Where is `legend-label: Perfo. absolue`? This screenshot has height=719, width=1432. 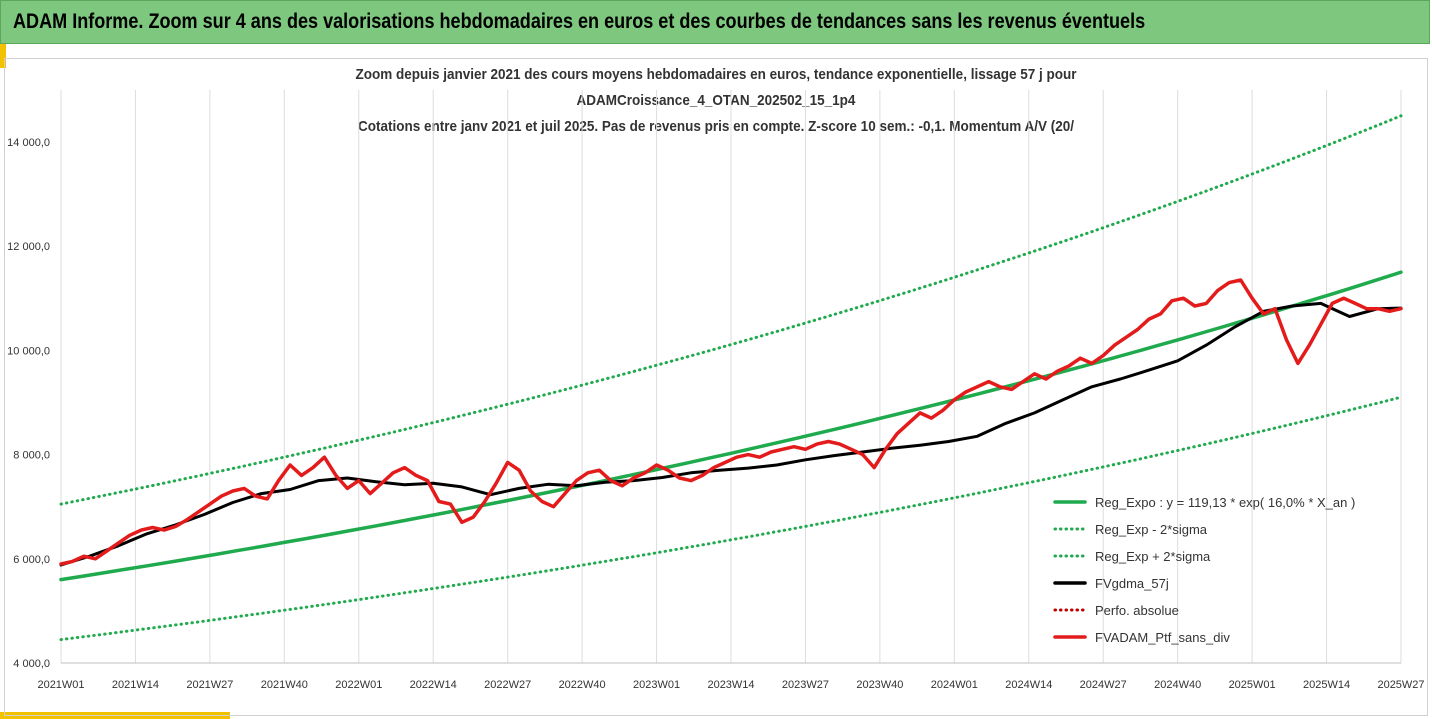 legend-label: Perfo. absolue is located at coordinates (1137, 610).